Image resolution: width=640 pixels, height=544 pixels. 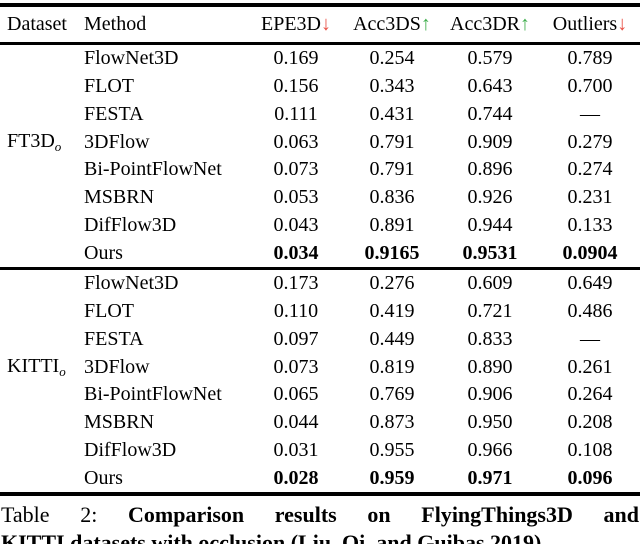 What do you see at coordinates (296, 394) in the screenshot?
I see `epe3d-cell: 0.065` at bounding box center [296, 394].